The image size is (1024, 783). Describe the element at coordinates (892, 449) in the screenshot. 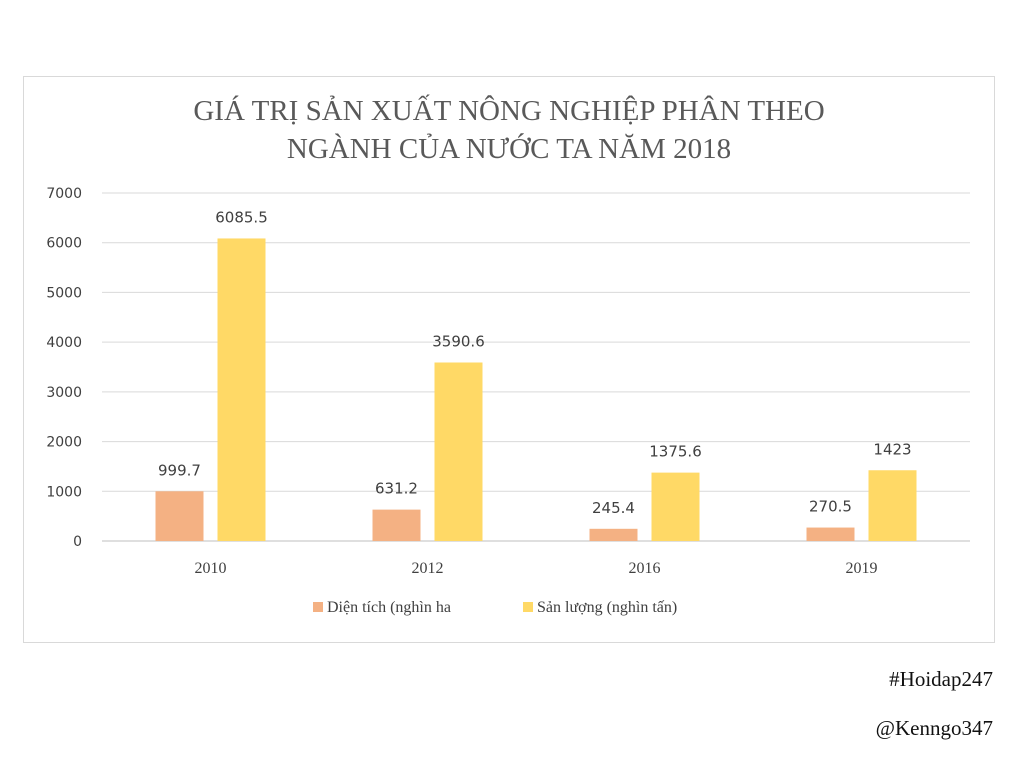

I see `data-label: 1423` at that location.